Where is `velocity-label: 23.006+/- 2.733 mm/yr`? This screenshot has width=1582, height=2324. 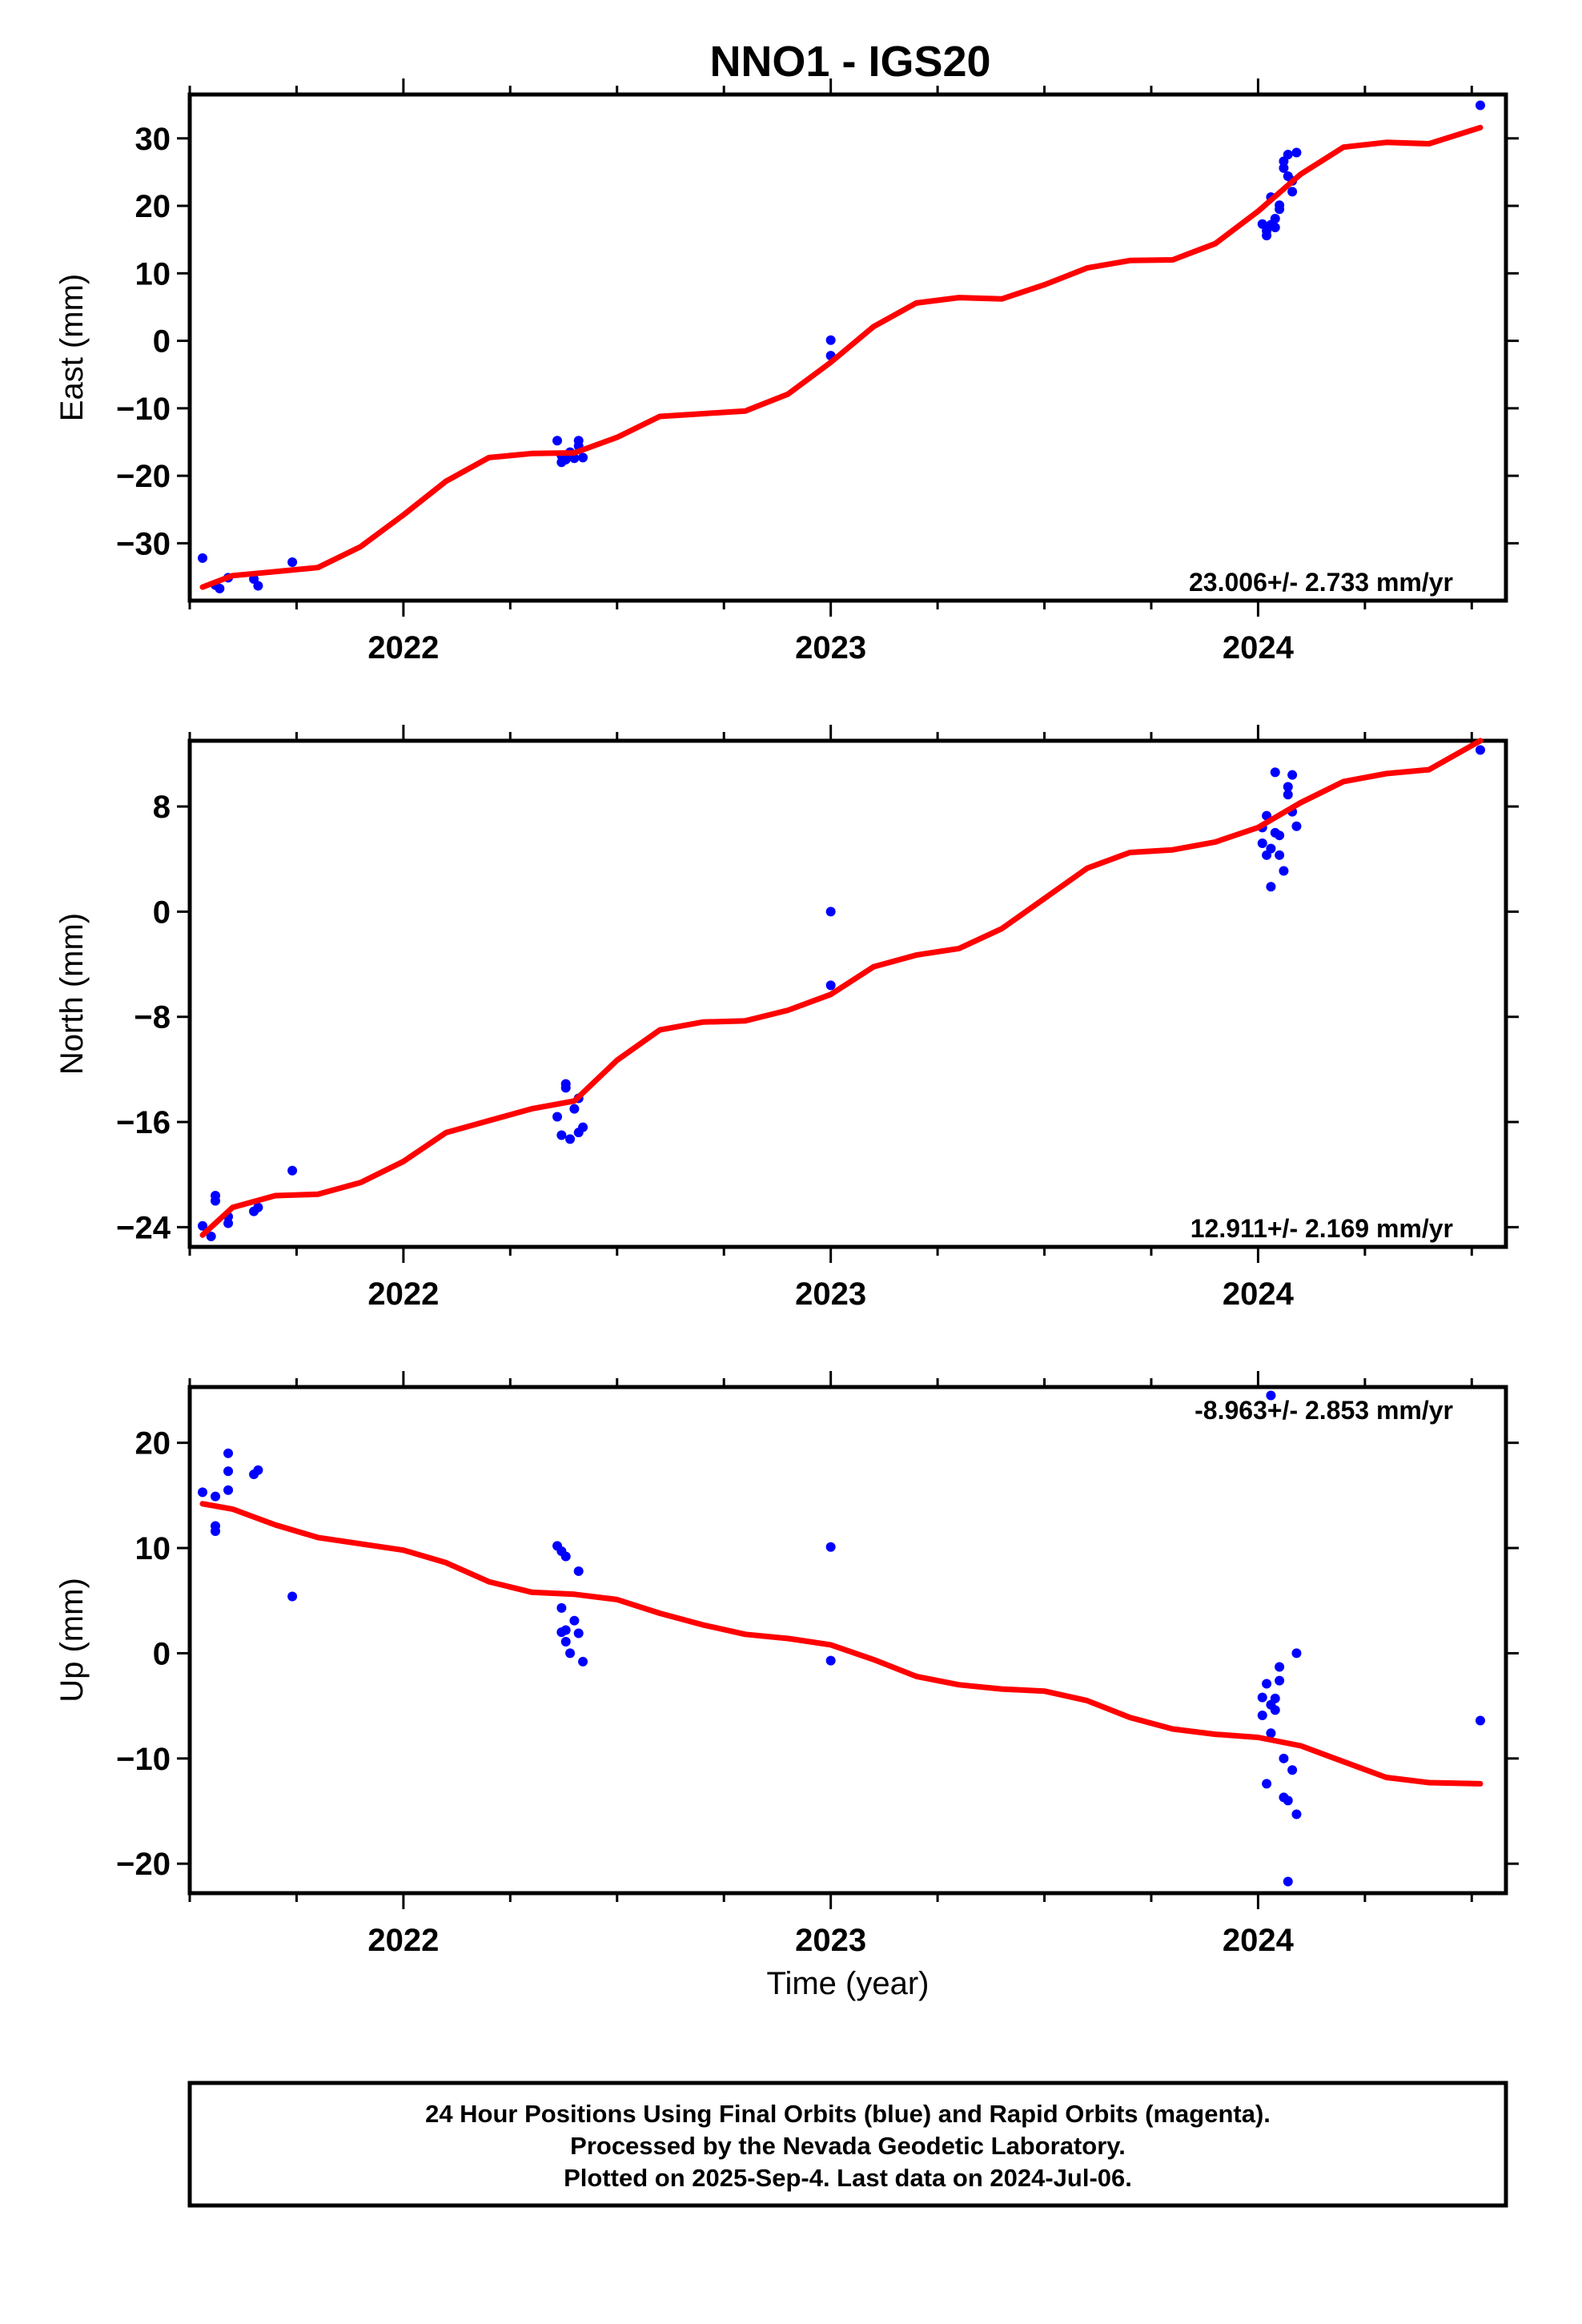
velocity-label: 23.006+/- 2.733 mm/yr is located at coordinates (1321, 582).